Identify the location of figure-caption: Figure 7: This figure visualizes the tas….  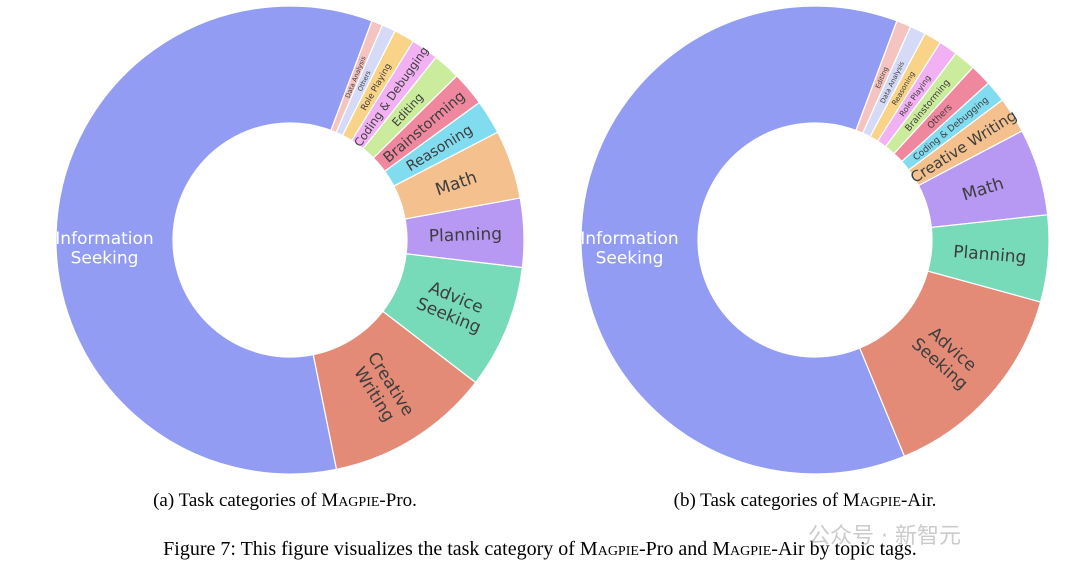
(540, 549).